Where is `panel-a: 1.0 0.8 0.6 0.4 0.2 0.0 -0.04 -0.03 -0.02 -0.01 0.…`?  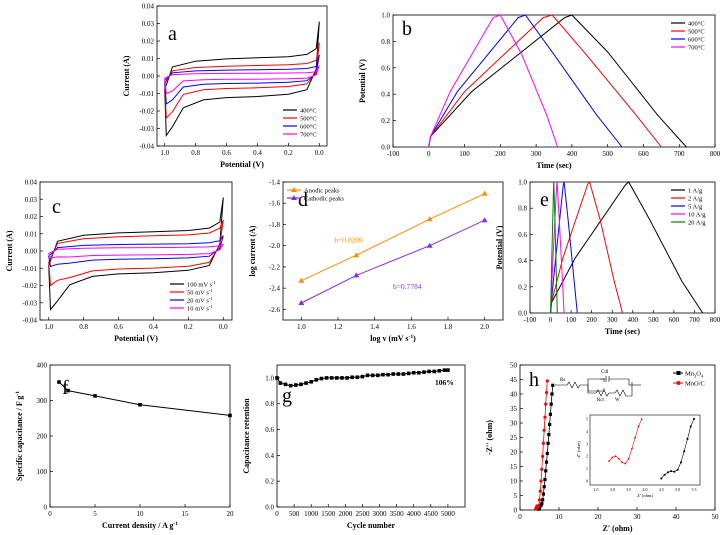 panel-a: 1.0 0.8 0.6 0.4 0.2 0.0 -0.04 -0.03 -0.02 -0.01 0.… is located at coordinates (225, 86).